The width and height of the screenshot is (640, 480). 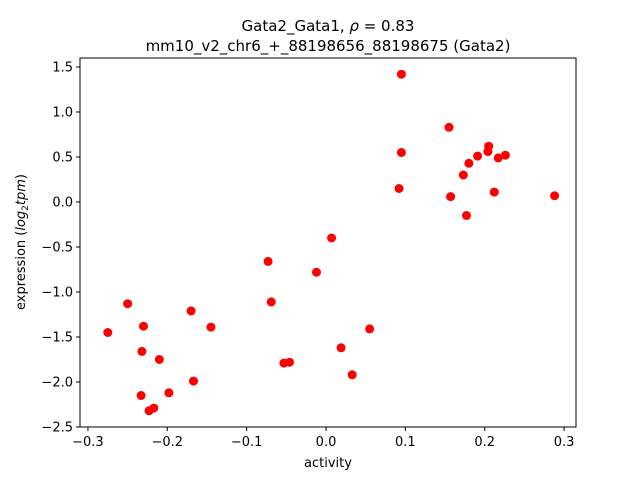 I want to click on y-axis-ticks: −2.5 −2.0 −1.5 −1.0 −0.5 0.0 0.5 1.0 1.5, so click(x=60, y=248).